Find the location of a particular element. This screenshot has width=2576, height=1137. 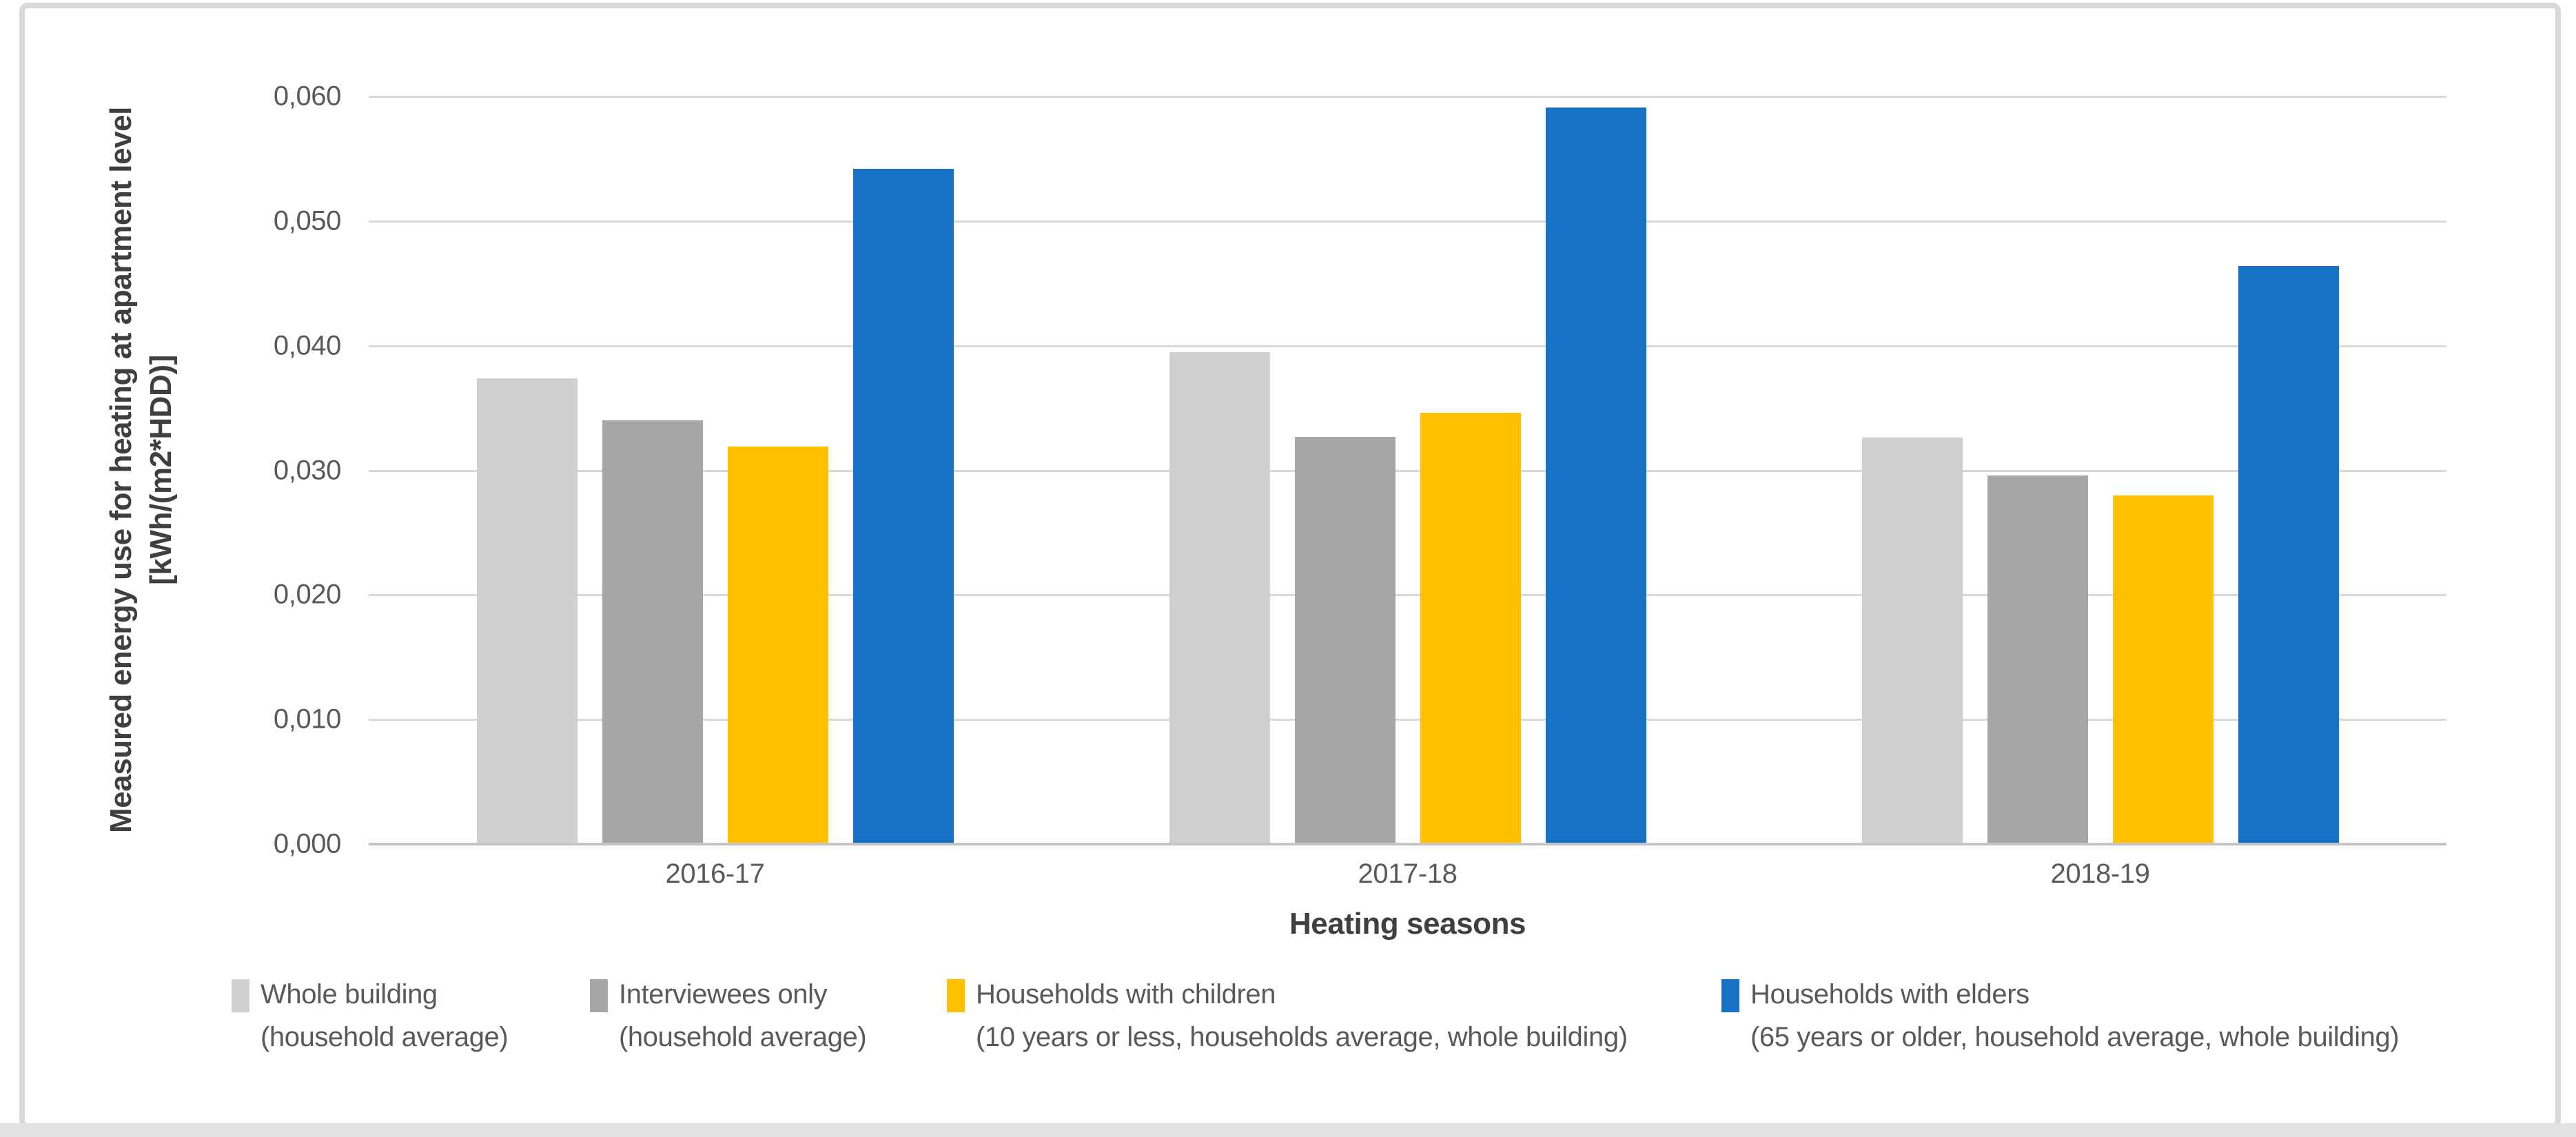

x-tick-label: 2018-19 is located at coordinates (2100, 874).